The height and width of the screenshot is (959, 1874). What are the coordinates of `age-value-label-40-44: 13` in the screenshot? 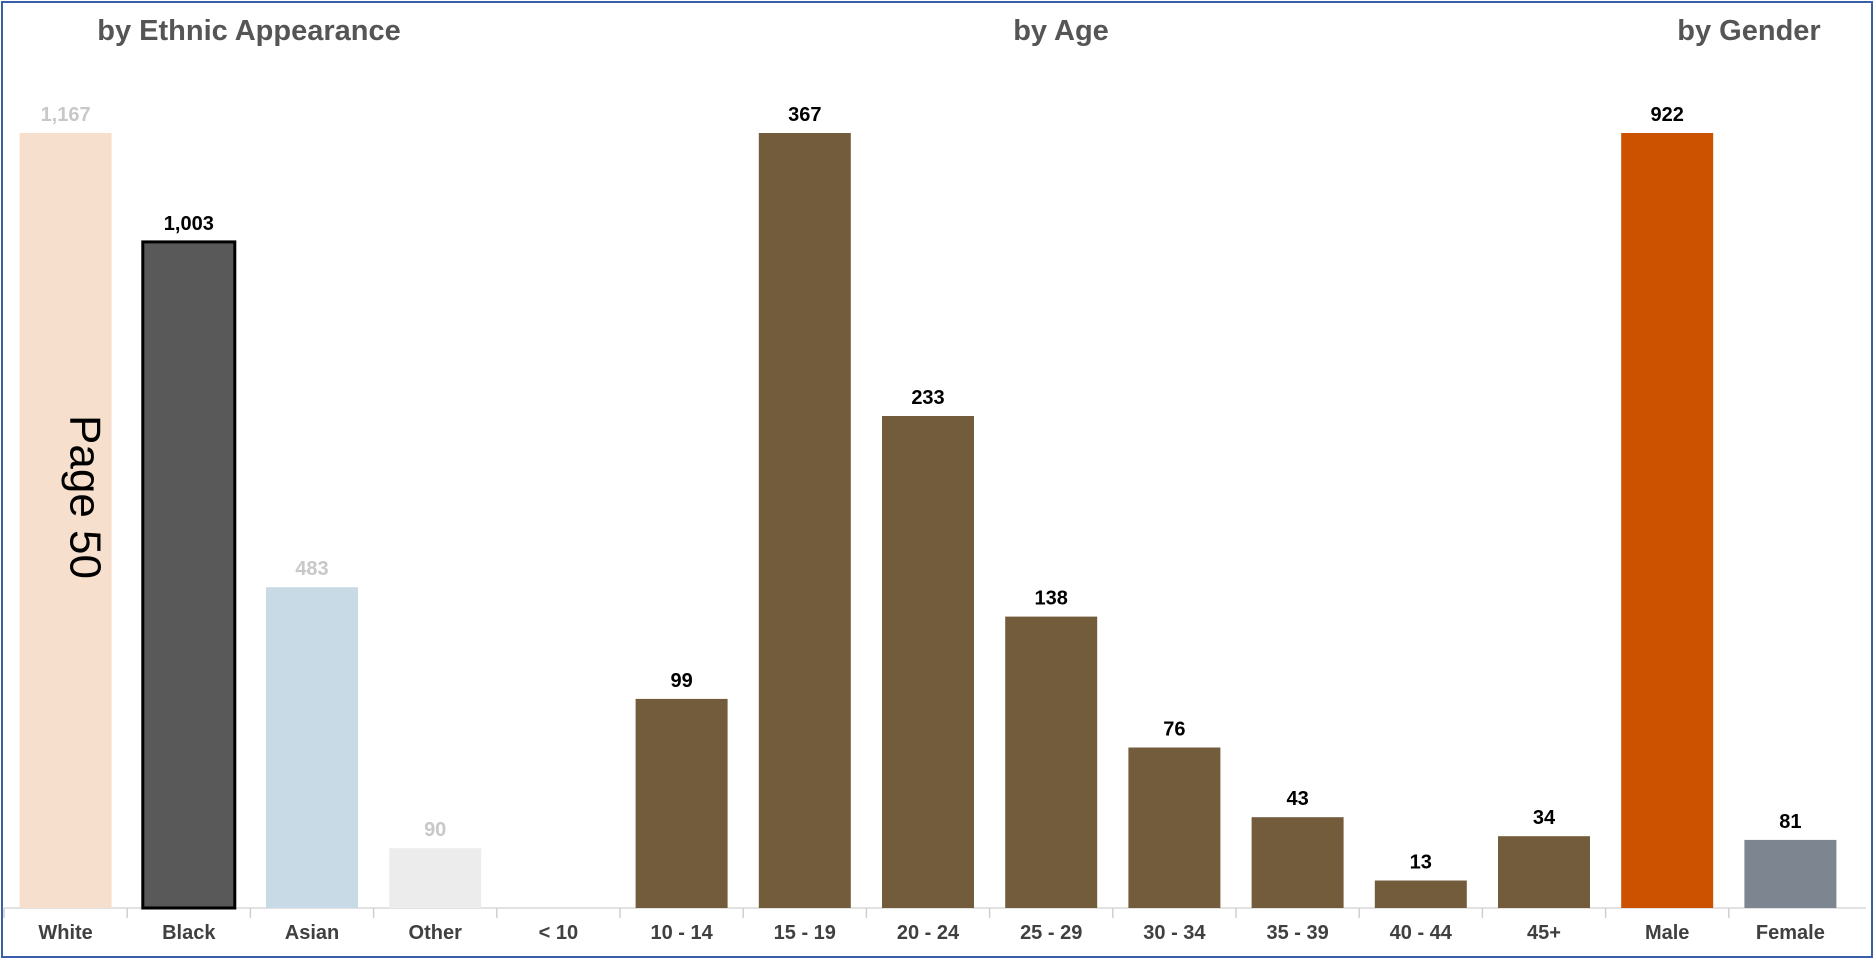 It's located at (1421, 863).